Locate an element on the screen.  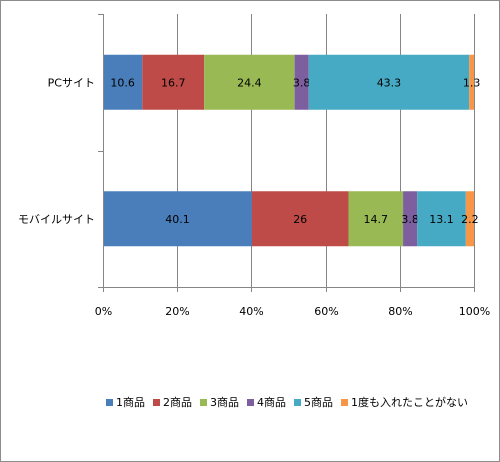
x-tick-label: 0% is located at coordinates (103, 311).